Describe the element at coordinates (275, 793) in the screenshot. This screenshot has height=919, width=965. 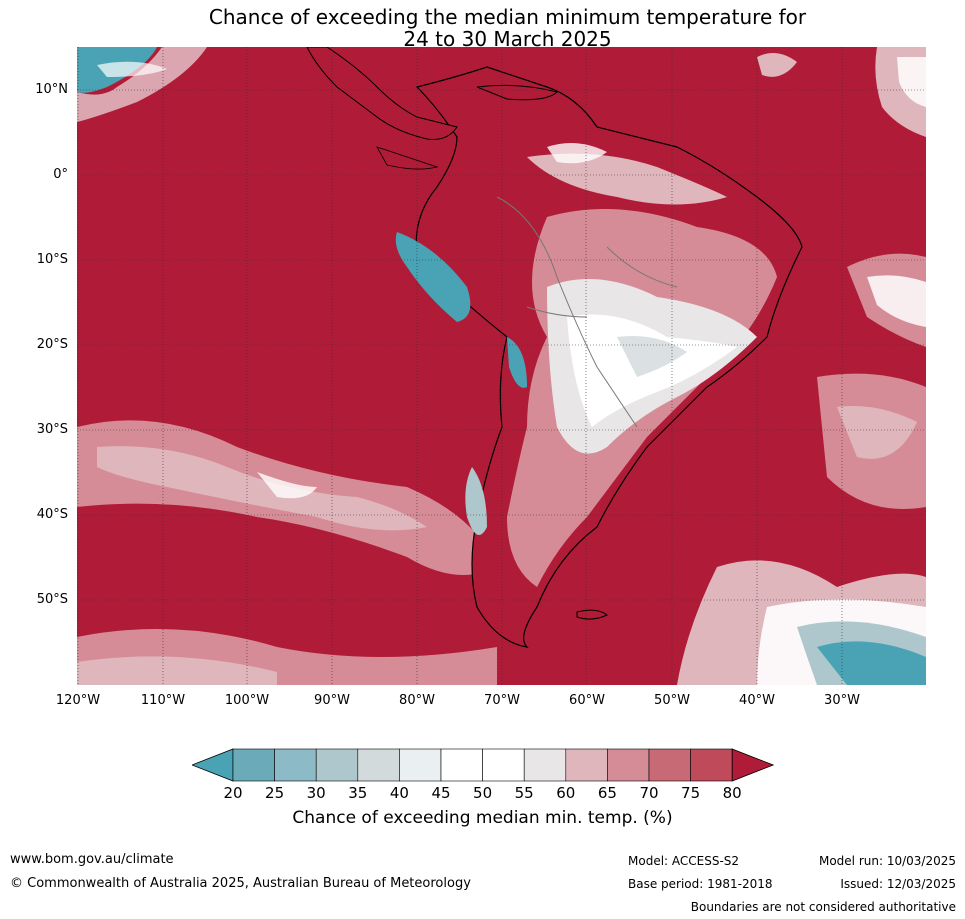
I see `colorbar-tick-label: 25` at that location.